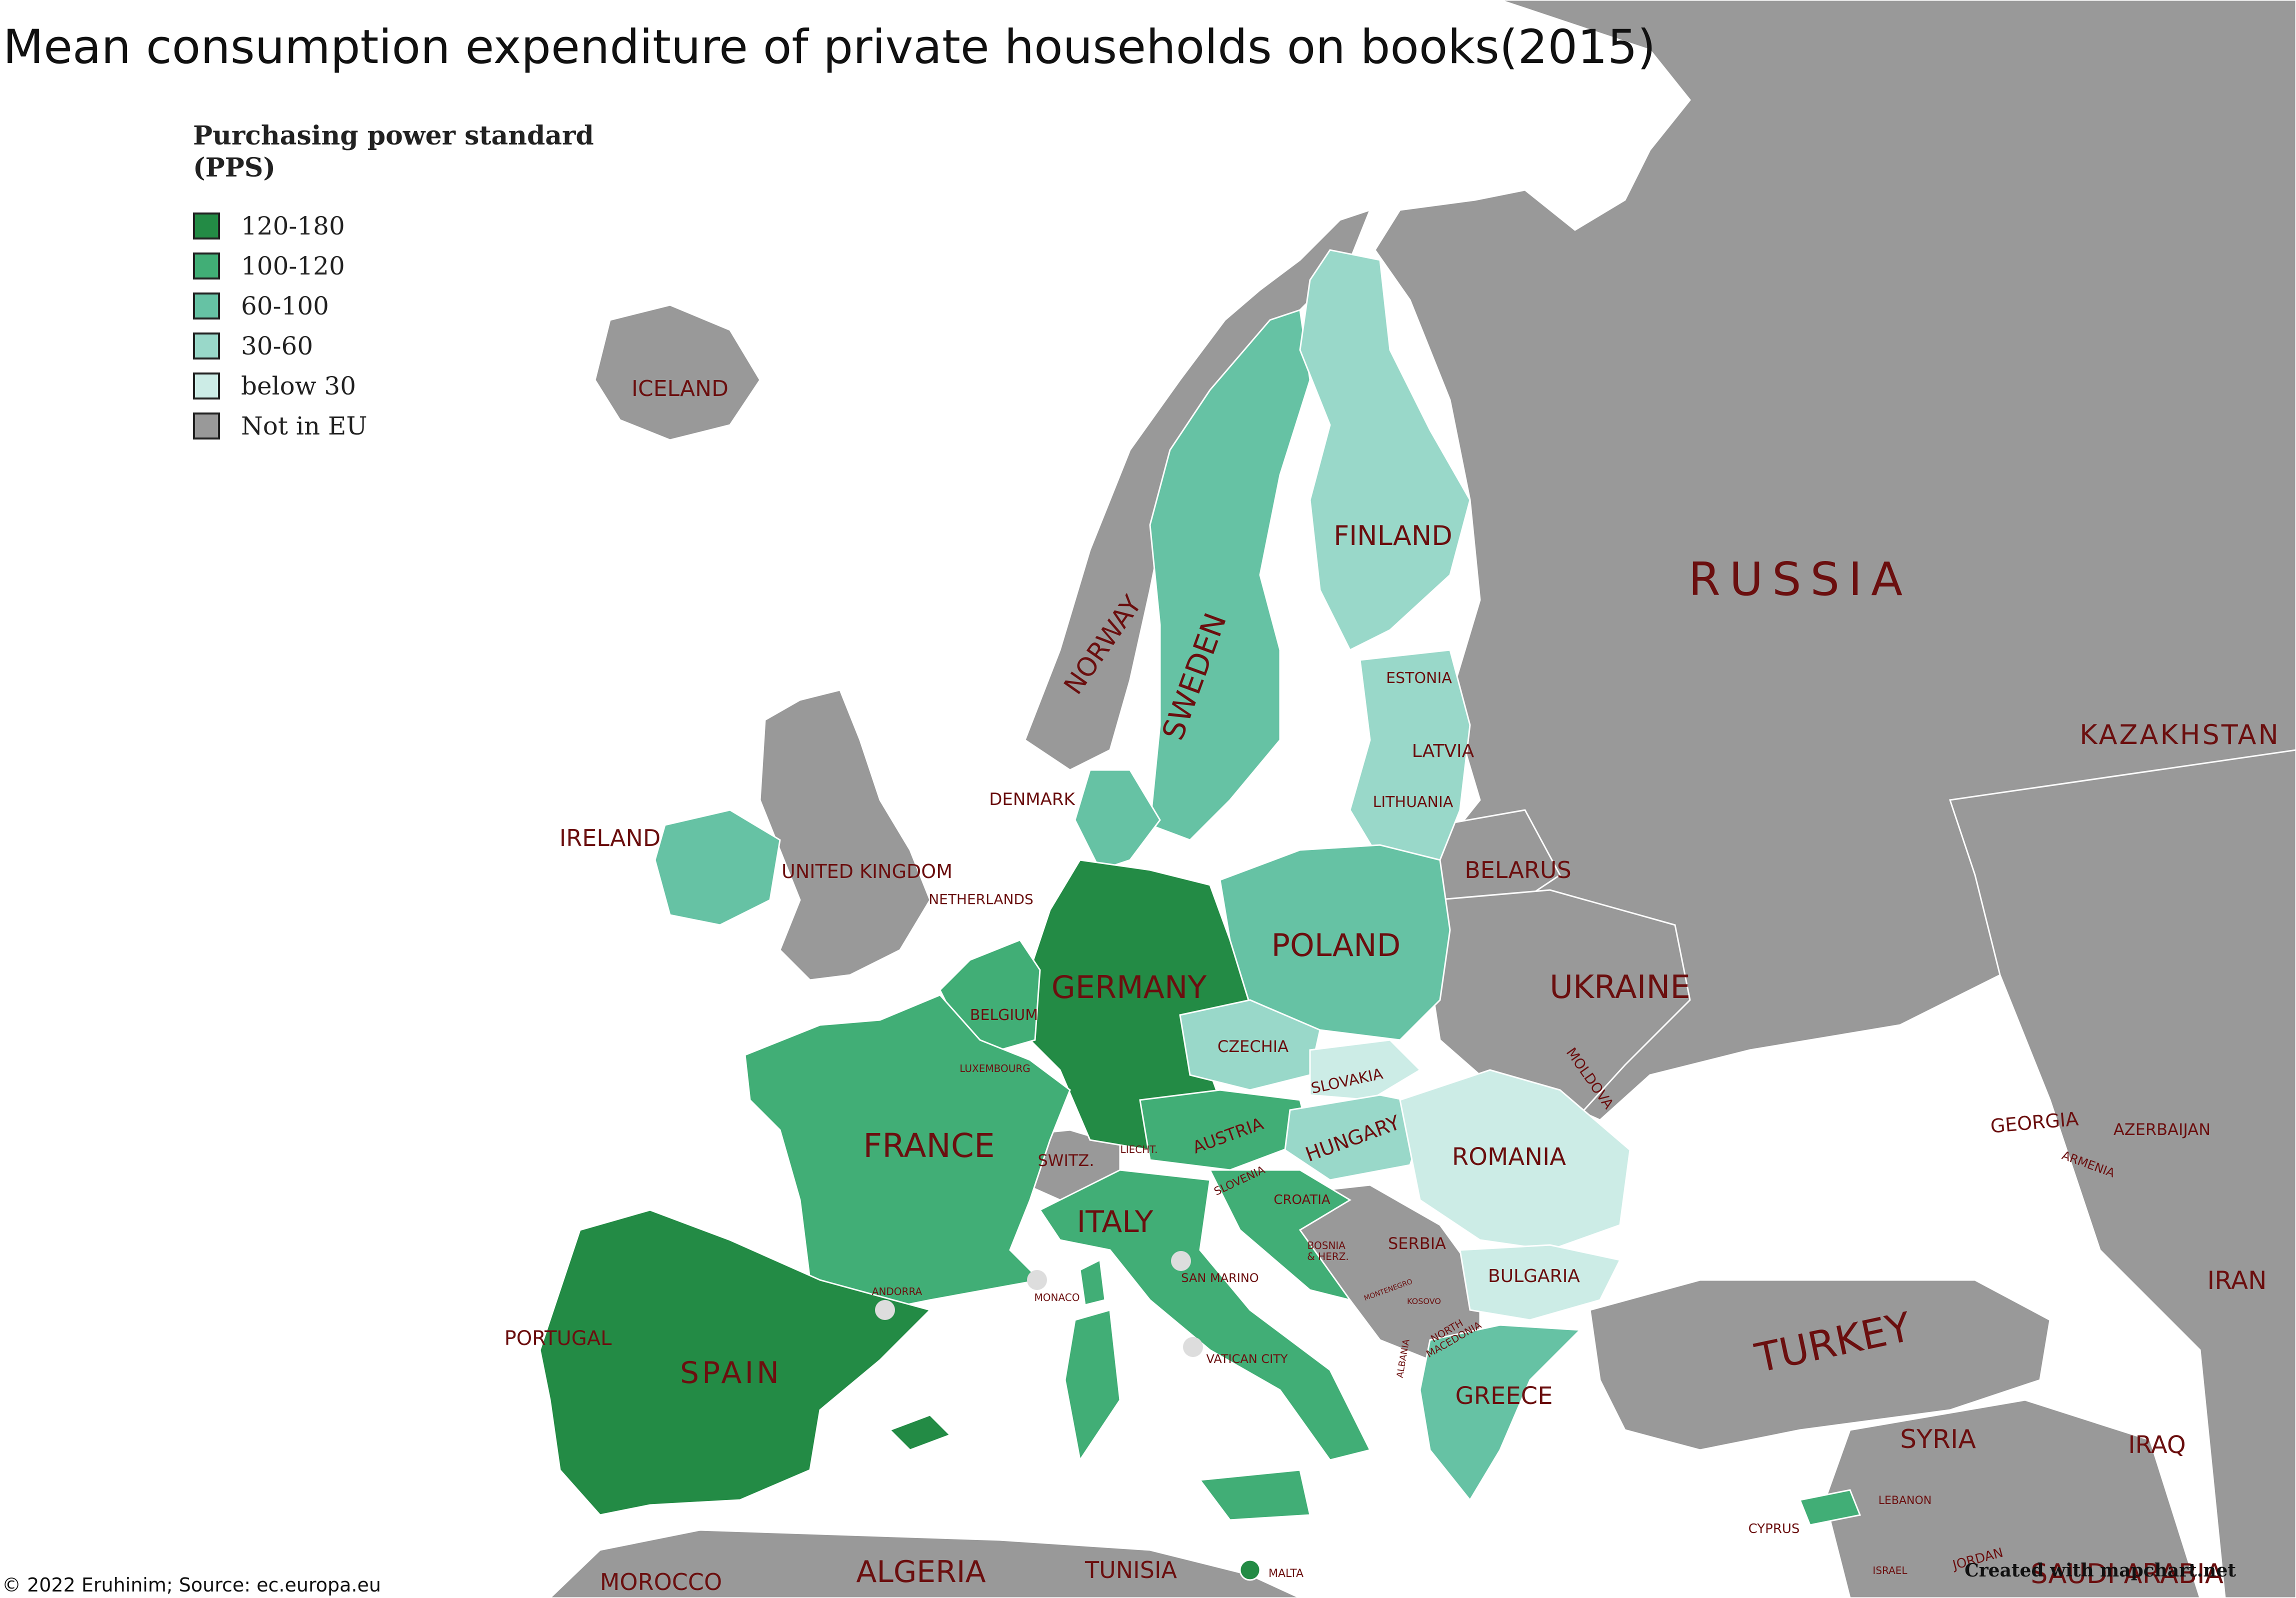 This screenshot has height=1598, width=2296. I want to click on label-greece: GREECE, so click(1503, 1396).